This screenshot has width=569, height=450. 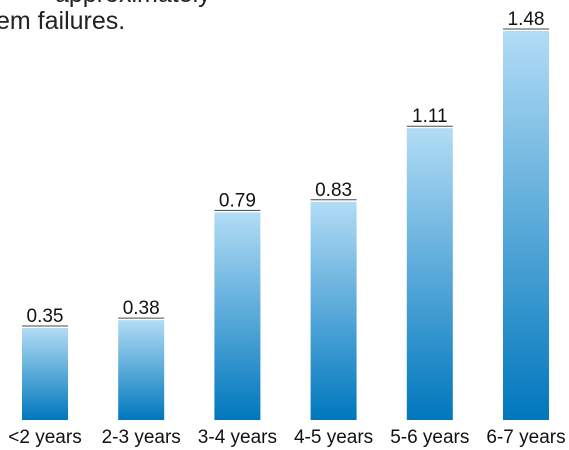 I want to click on value-label-0: 0.35, so click(x=45, y=316).